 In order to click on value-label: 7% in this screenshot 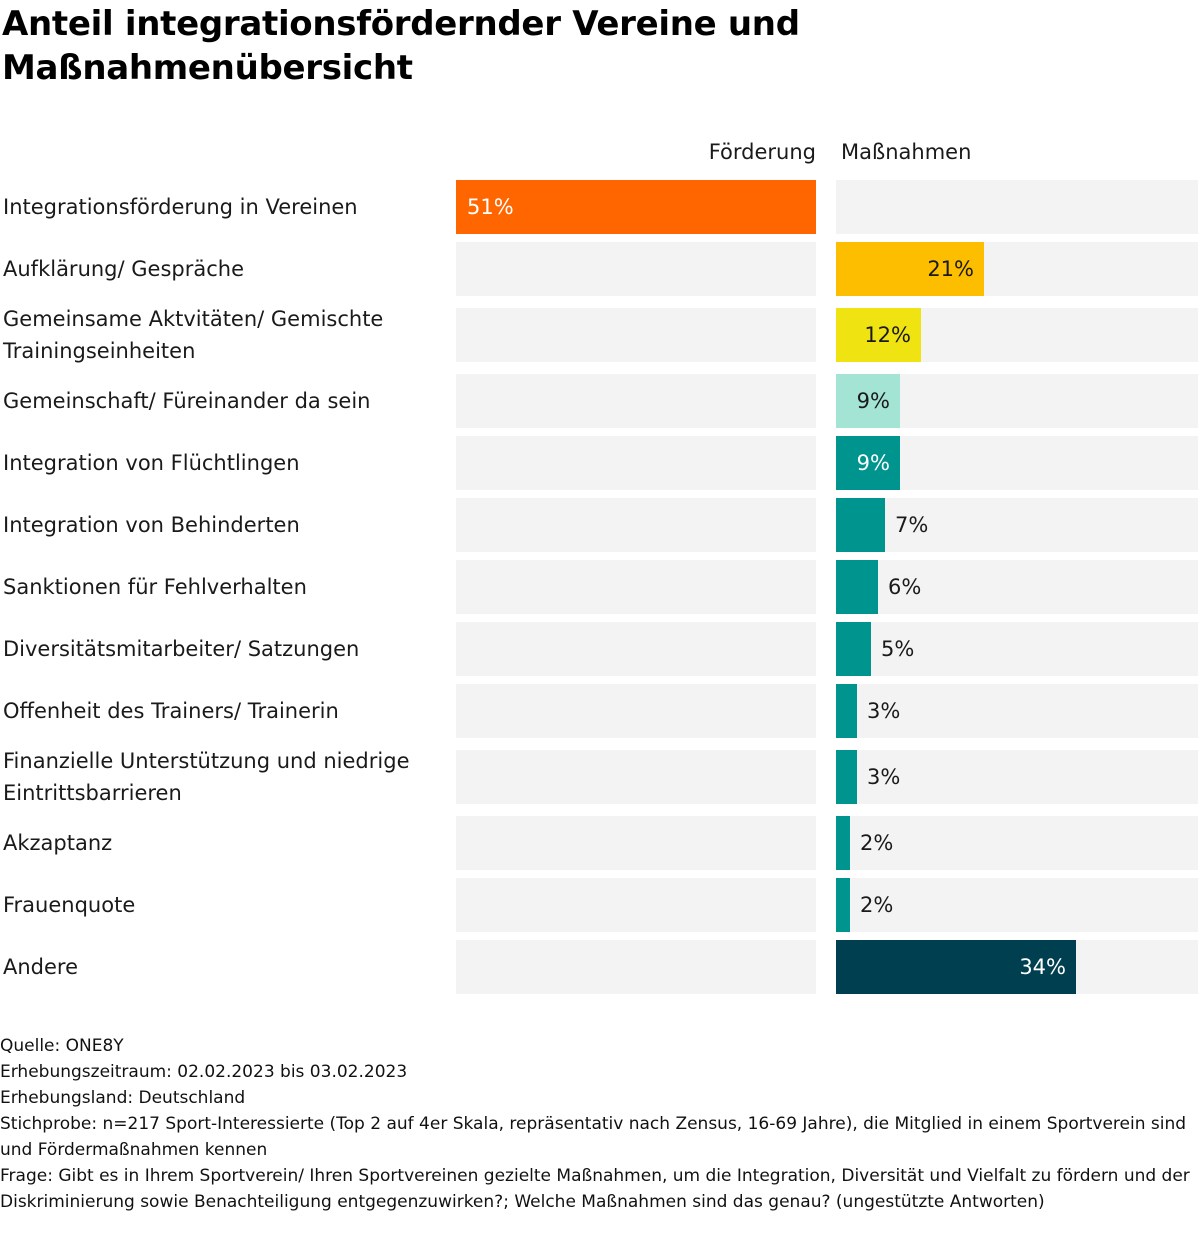, I will do `click(912, 525)`.